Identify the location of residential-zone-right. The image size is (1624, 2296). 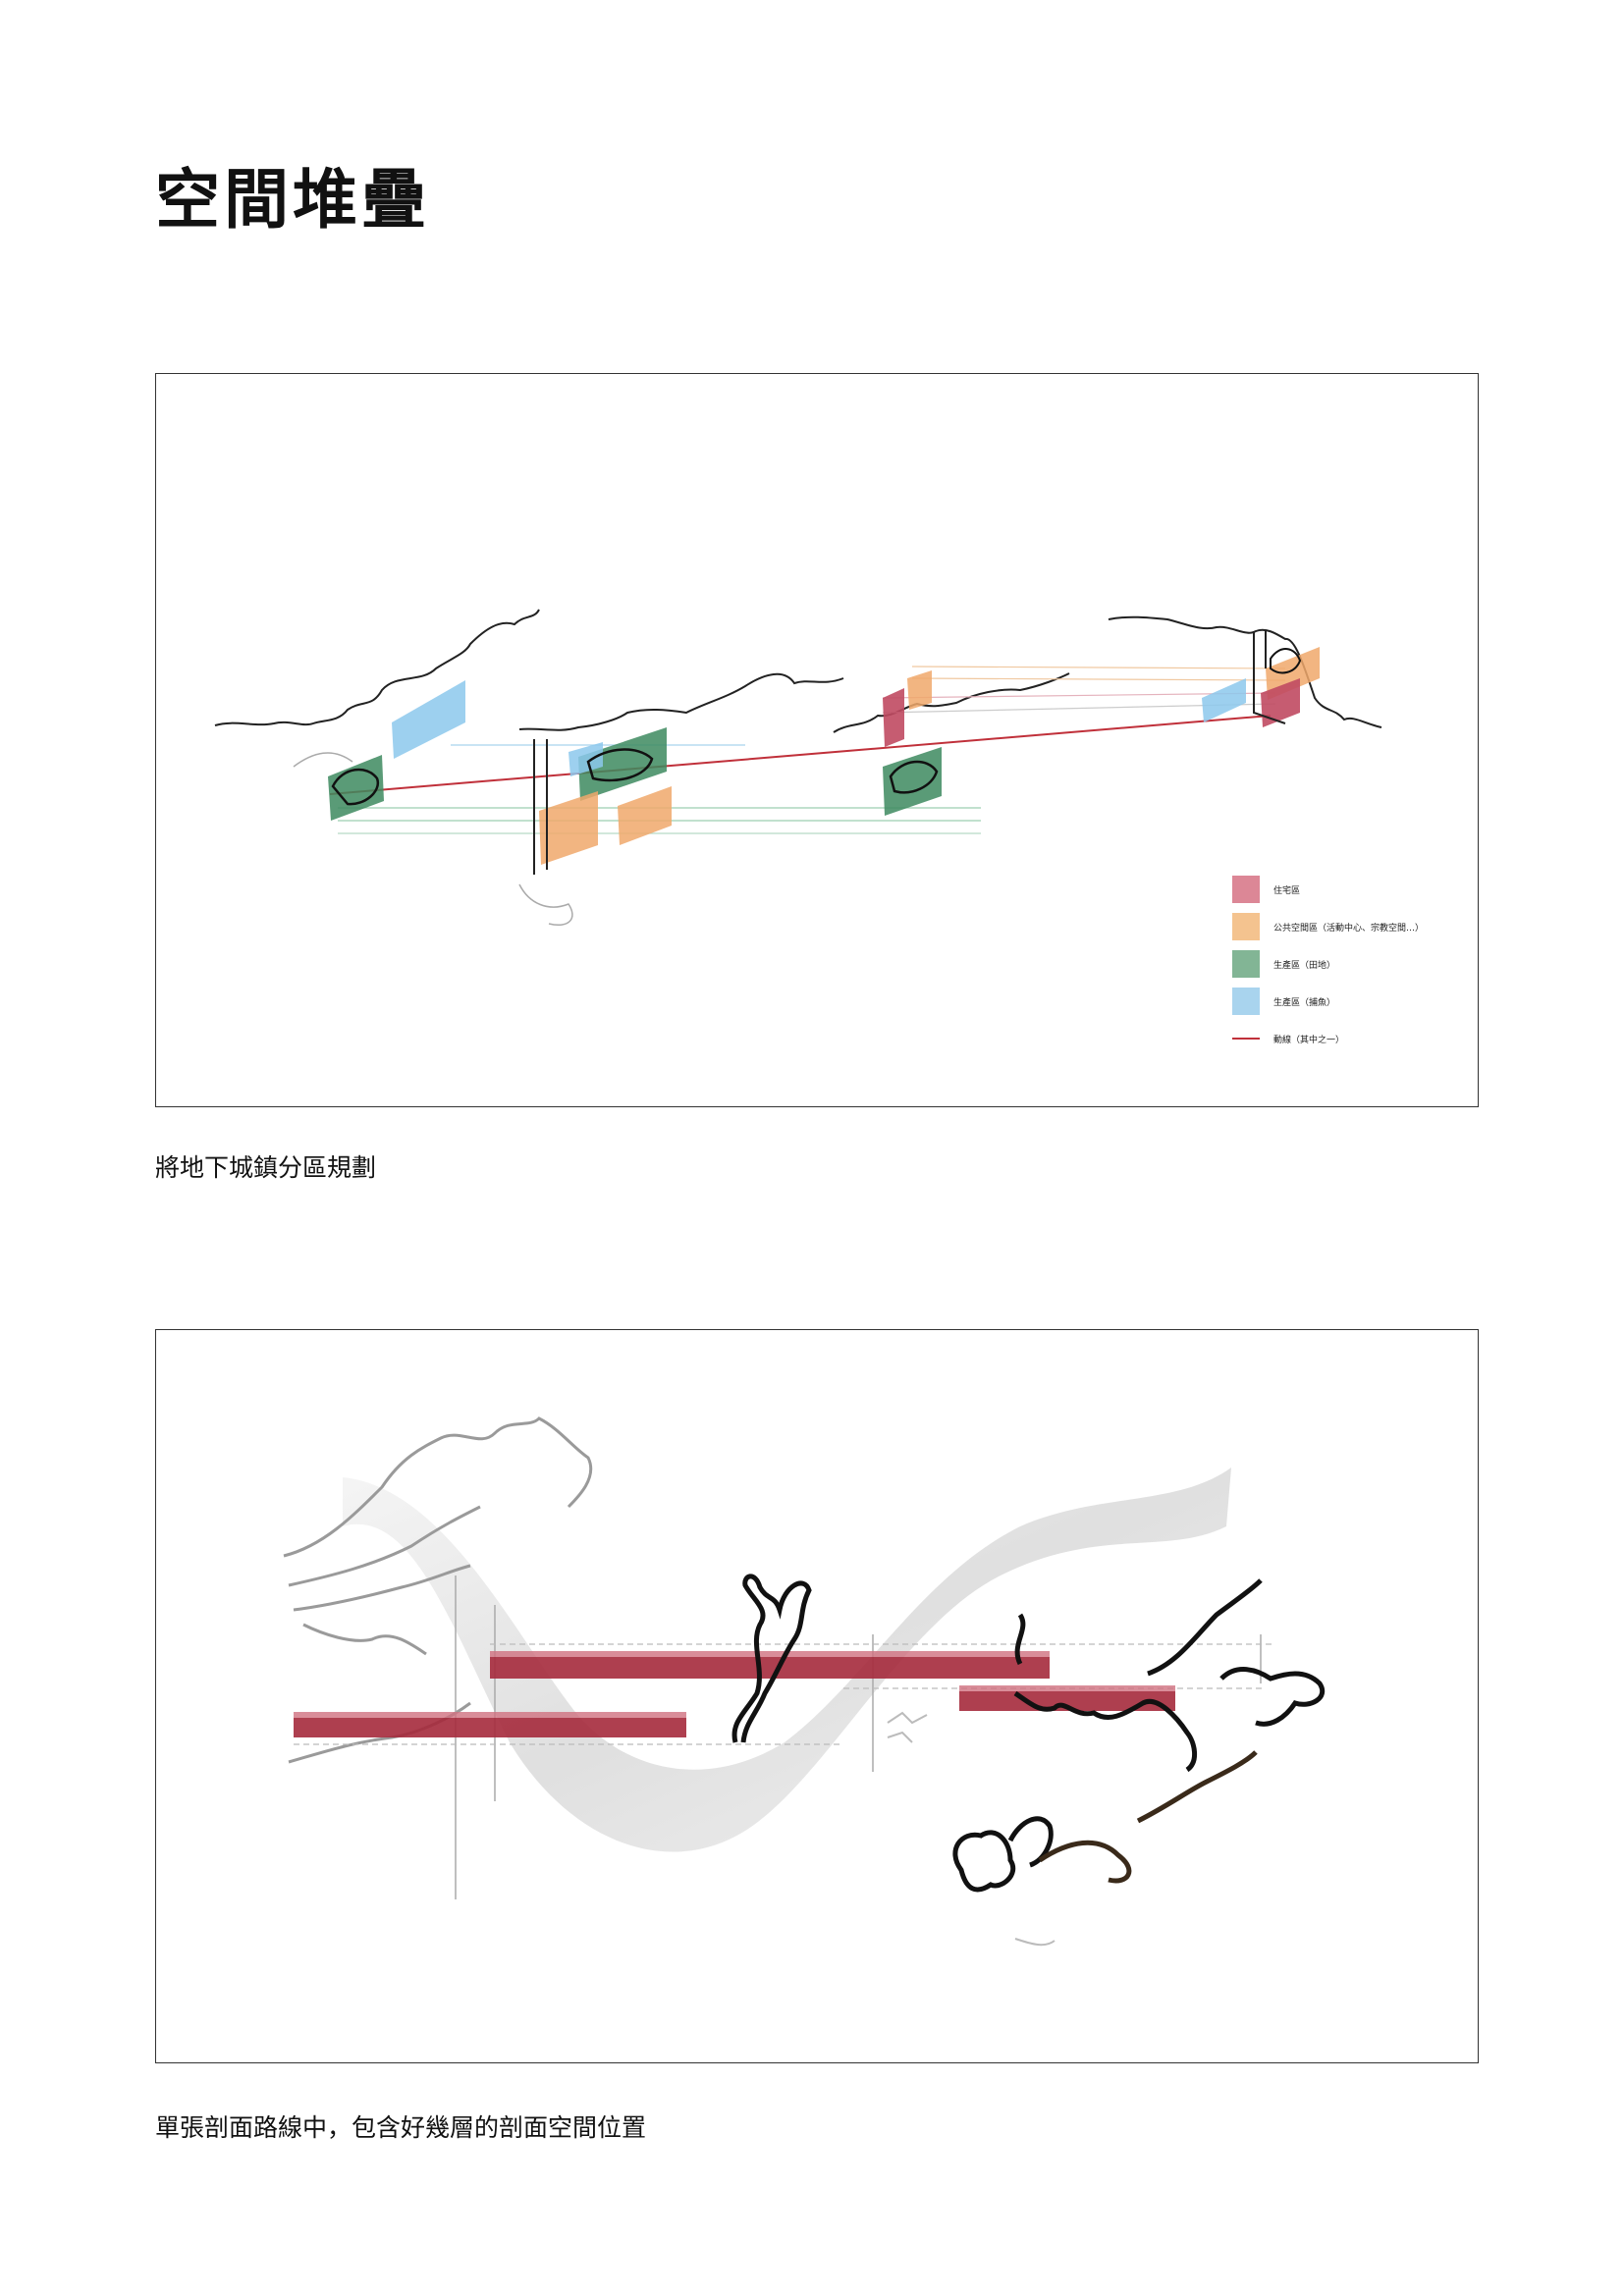
(1280, 702).